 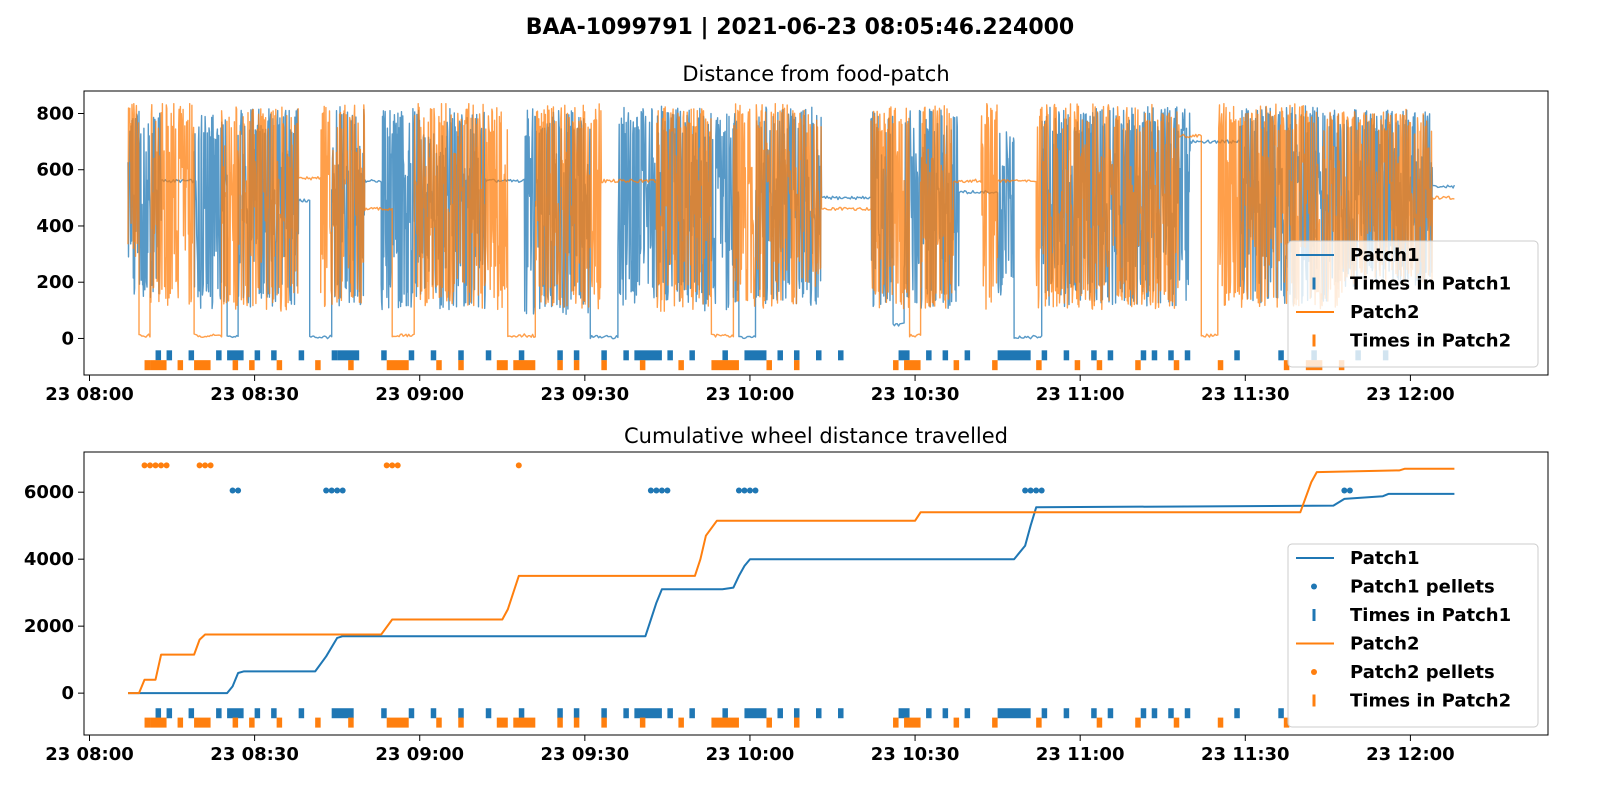 What do you see at coordinates (1430, 284) in the screenshot?
I see `legend-label: Times in Patch1` at bounding box center [1430, 284].